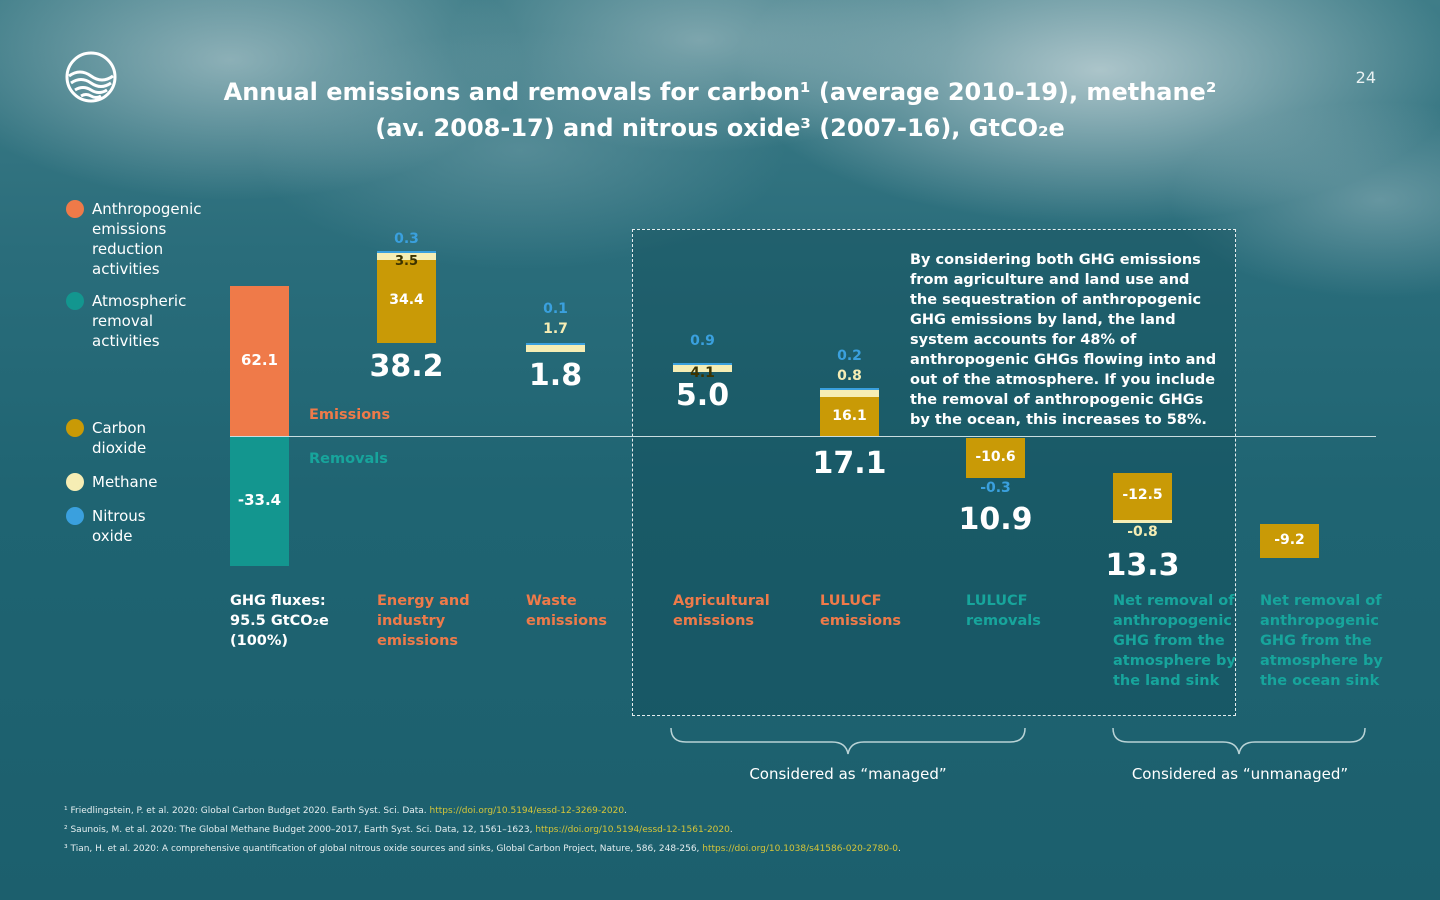  I want to click on total-label: 5.0, so click(702, 395).